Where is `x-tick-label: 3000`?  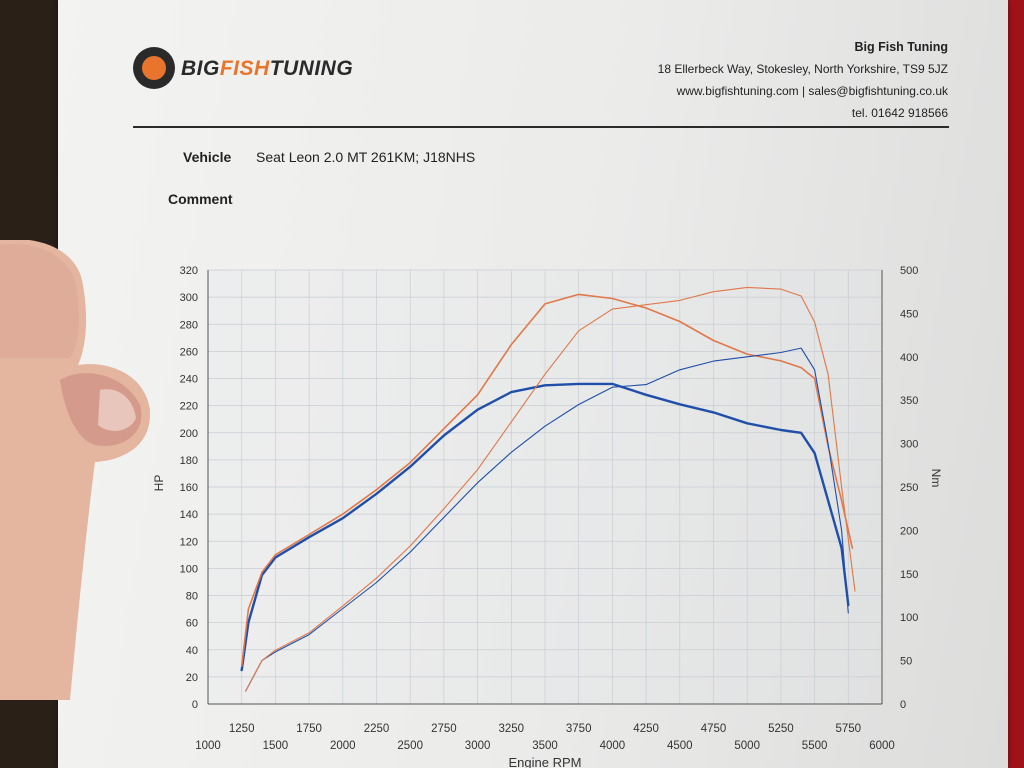 x-tick-label: 3000 is located at coordinates (478, 746).